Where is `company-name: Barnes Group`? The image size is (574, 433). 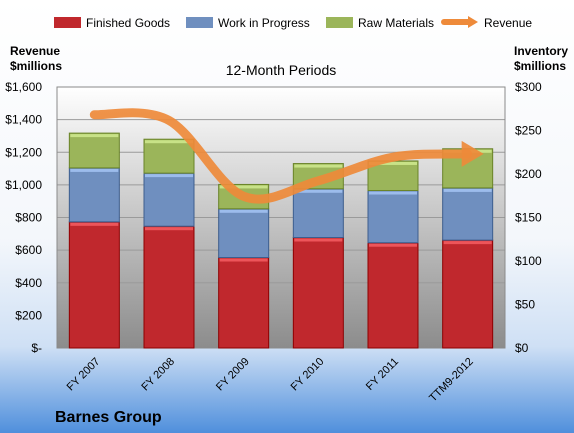
company-name: Barnes Group is located at coordinates (108, 417).